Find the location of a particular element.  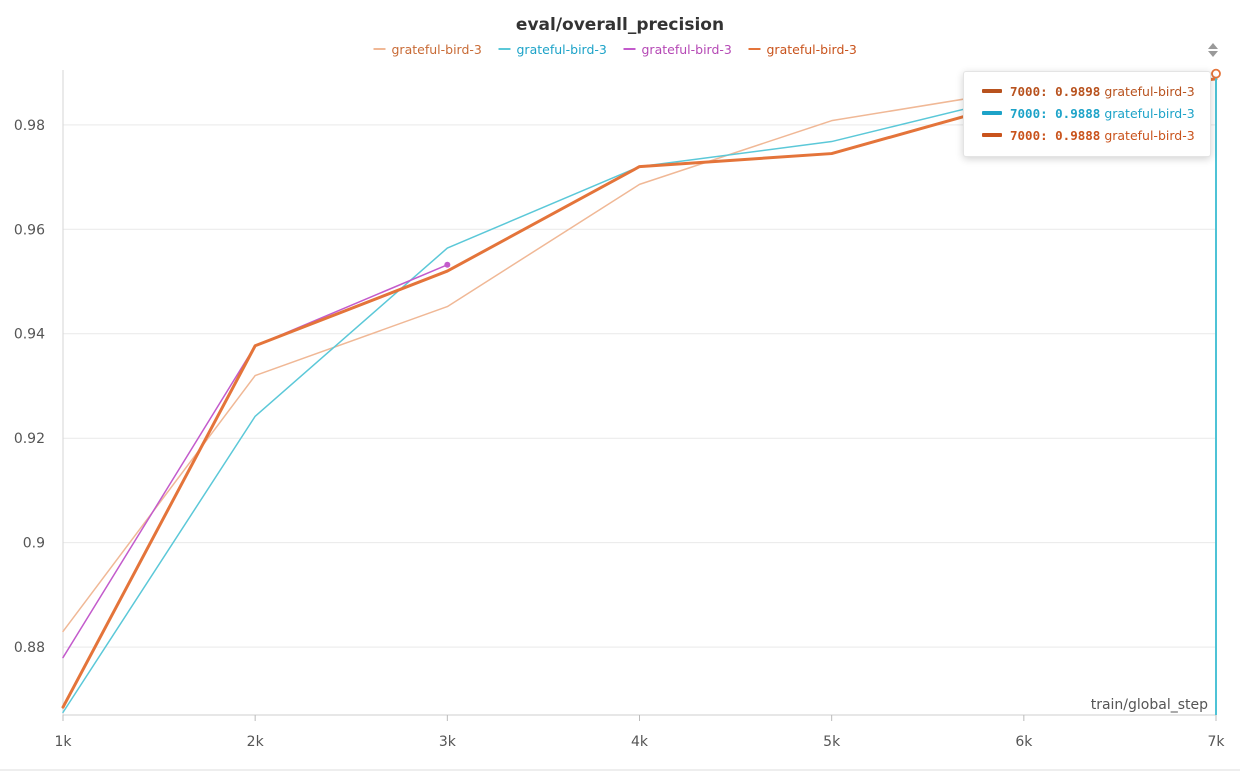

x-tick-label: 7k is located at coordinates (1216, 742).